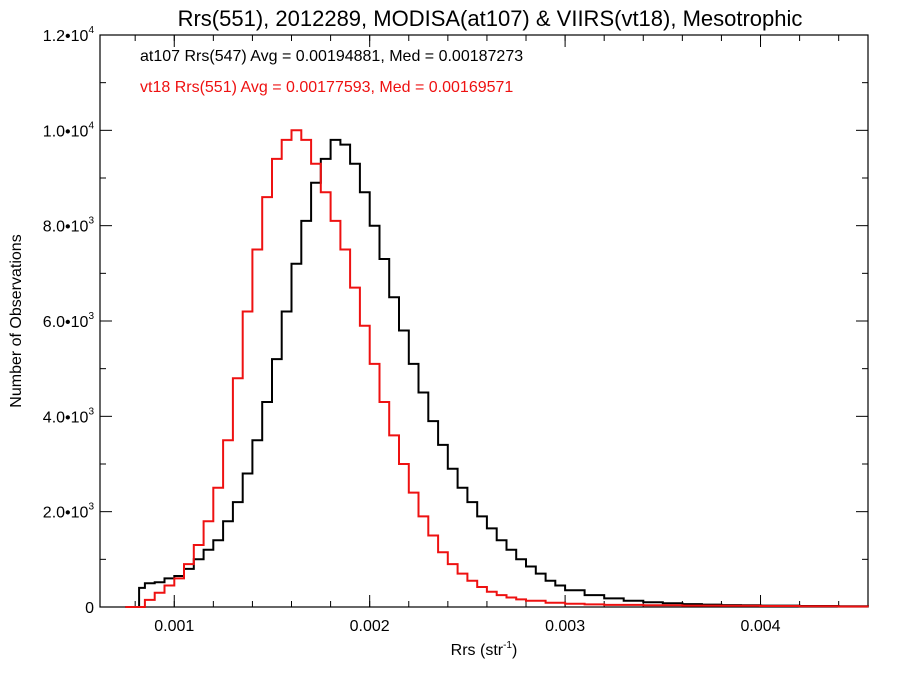  I want to click on y-tick-mantissa: 8.0•10, so click(66, 227).